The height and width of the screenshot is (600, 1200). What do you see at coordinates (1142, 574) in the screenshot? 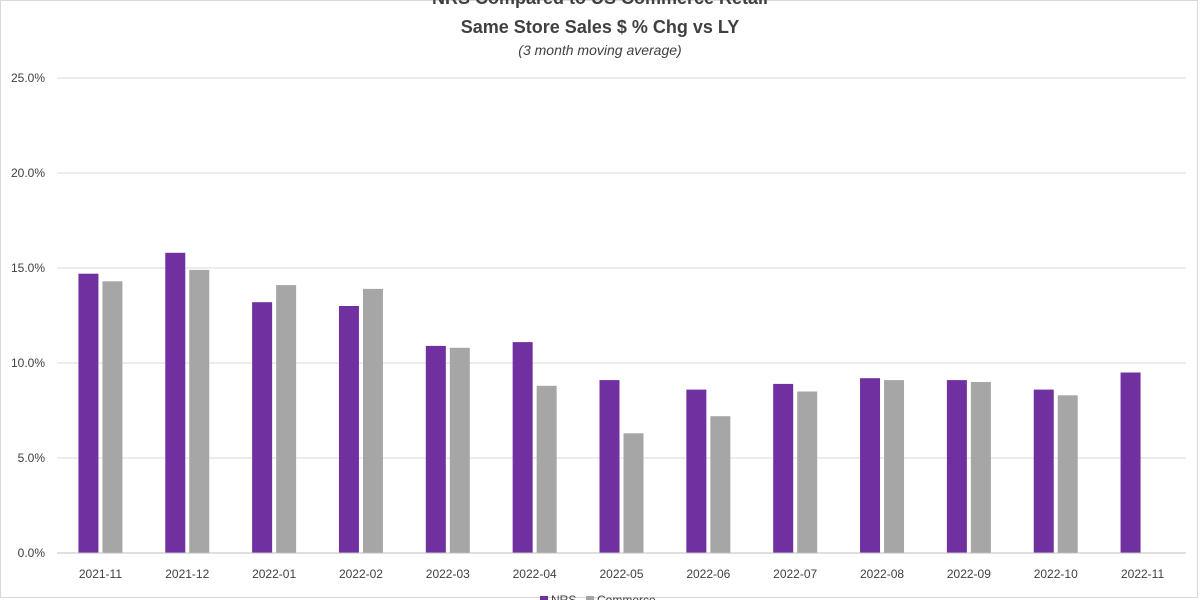
I see `x-tick-label: 2022-11` at bounding box center [1142, 574].